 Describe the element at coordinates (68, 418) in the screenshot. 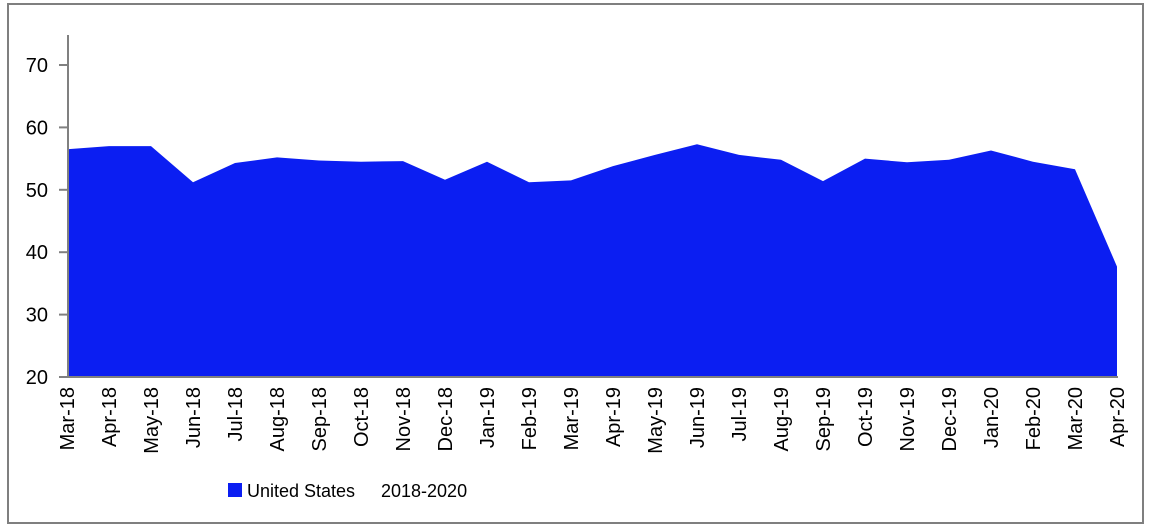

I see `x-axis-label: Mar-18` at that location.